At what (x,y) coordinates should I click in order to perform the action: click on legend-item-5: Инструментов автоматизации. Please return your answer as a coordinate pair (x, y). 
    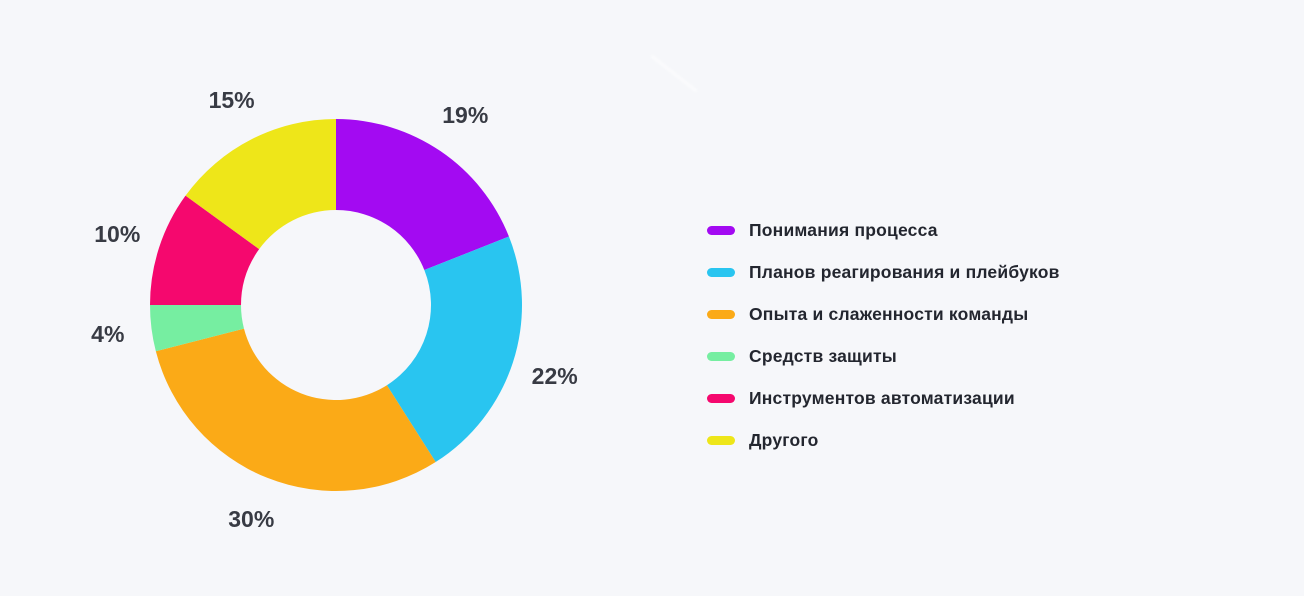
    Looking at the image, I should click on (883, 398).